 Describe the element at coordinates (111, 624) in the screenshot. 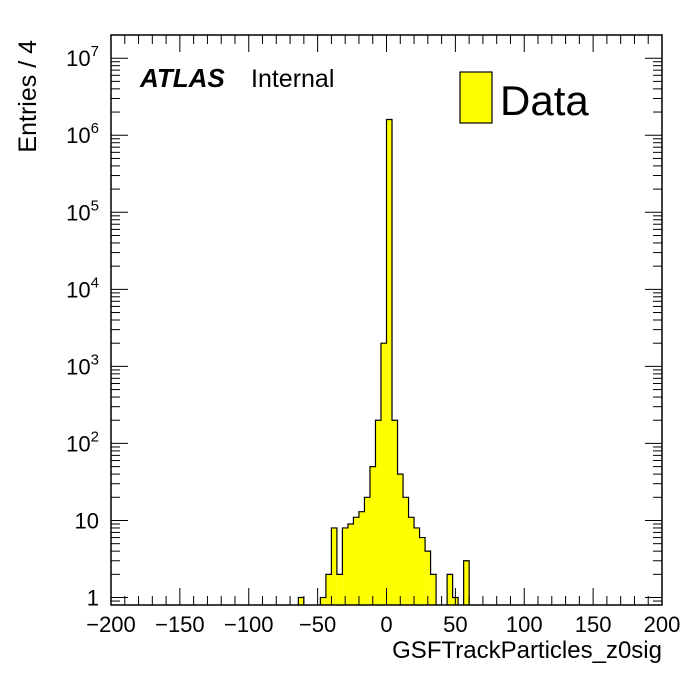

I see `x-tick-label: −200` at that location.